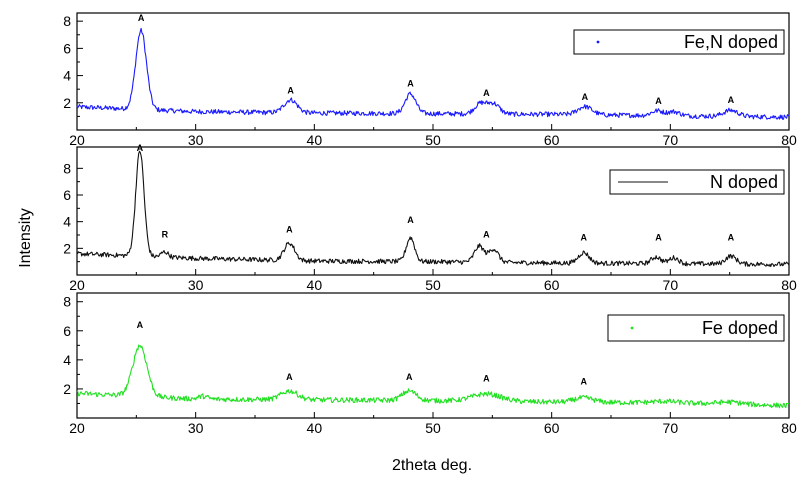 The image size is (799, 487). I want to click on legend-label: Fe,N doped, so click(731, 42).